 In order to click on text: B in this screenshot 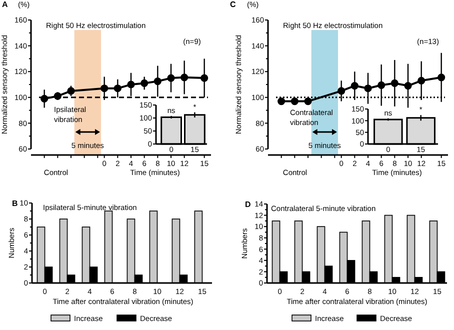, I will do `click(15, 203)`.